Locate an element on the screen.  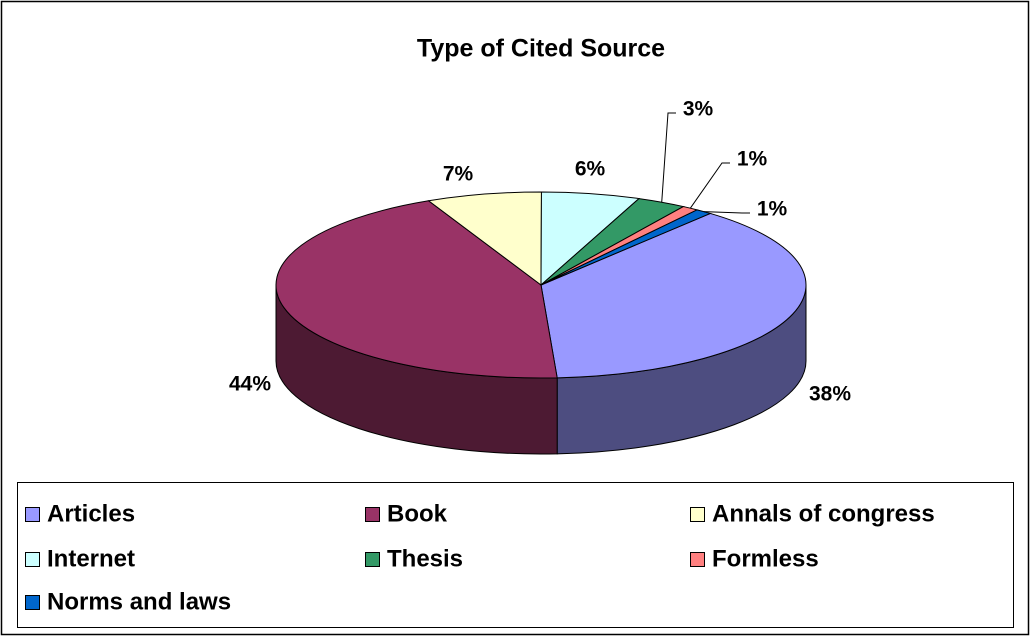
legend-label: Book is located at coordinates (417, 513).